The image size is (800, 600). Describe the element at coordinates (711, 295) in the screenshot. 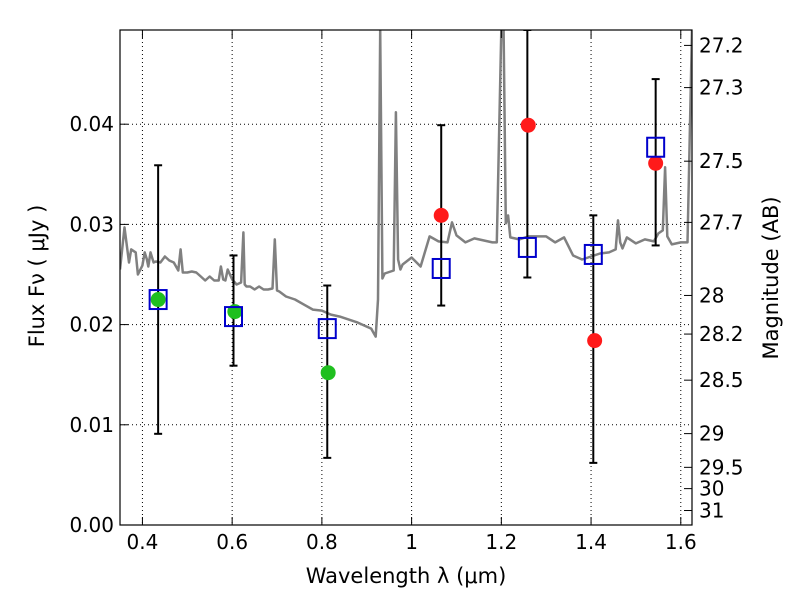

I see `mag-tick-label: 28` at that location.